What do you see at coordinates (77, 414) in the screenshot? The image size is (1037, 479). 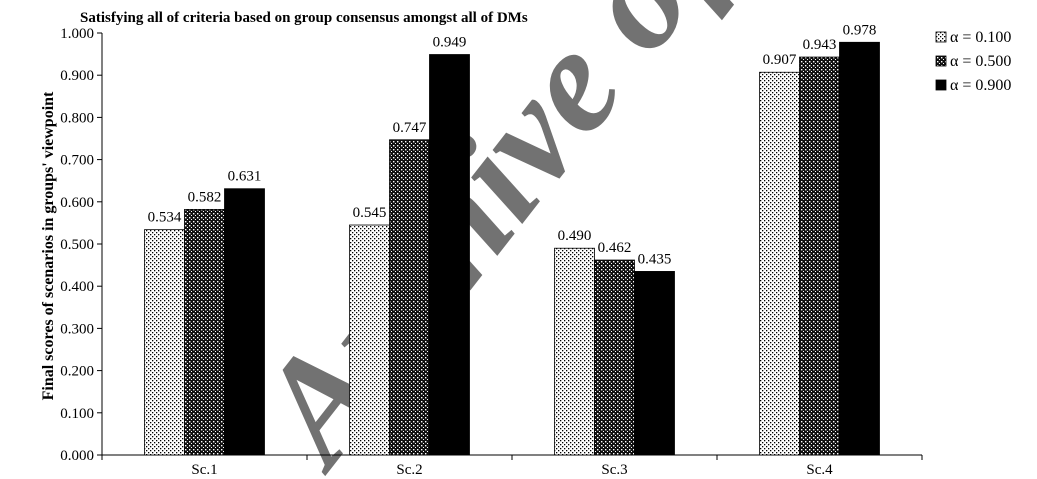 I see `y-tick-label: 0.100` at bounding box center [77, 414].